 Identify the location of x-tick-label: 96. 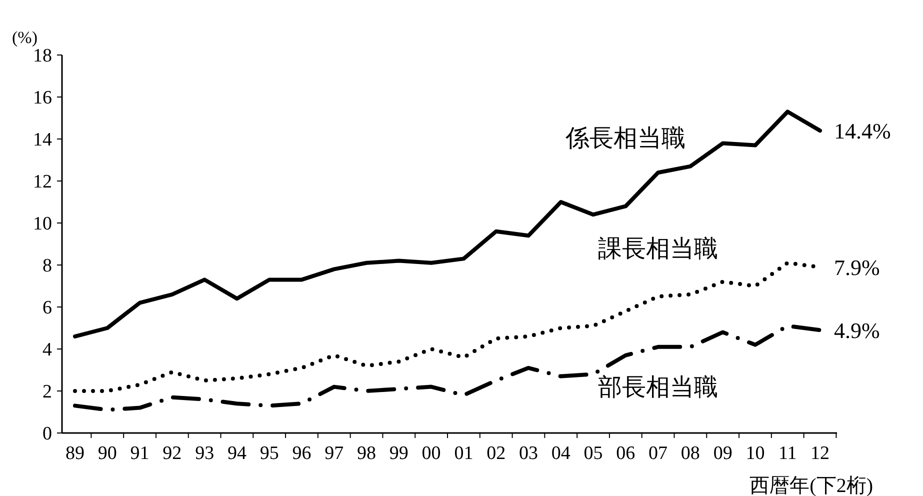
(302, 453).